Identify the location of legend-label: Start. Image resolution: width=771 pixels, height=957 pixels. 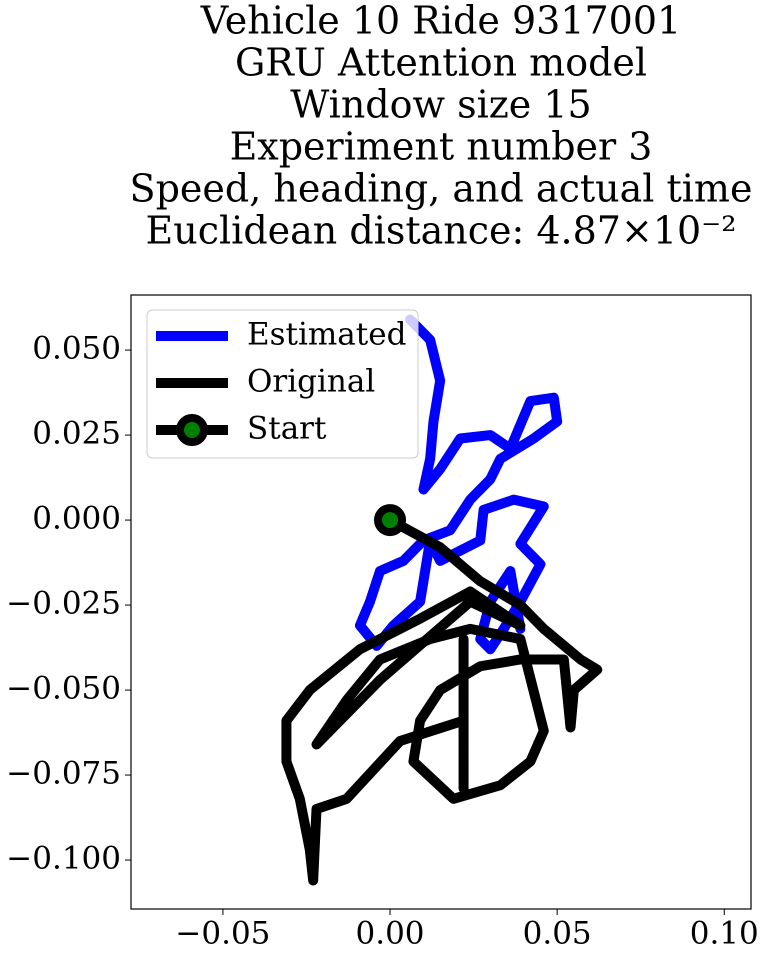
(287, 429).